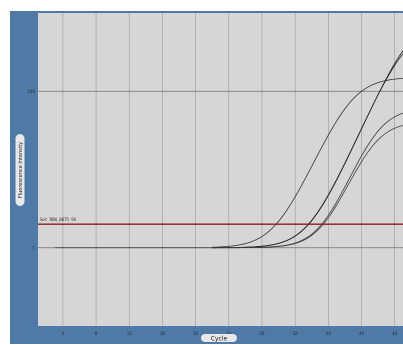 The width and height of the screenshot is (403, 345). Describe the element at coordinates (196, 333) in the screenshot. I see `x-tick-label: 20` at that location.